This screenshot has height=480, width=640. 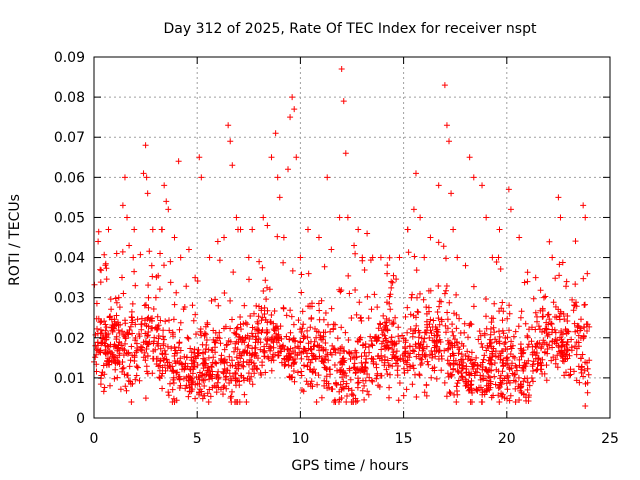 I want to click on y-tick-label: 0, so click(x=80, y=419).